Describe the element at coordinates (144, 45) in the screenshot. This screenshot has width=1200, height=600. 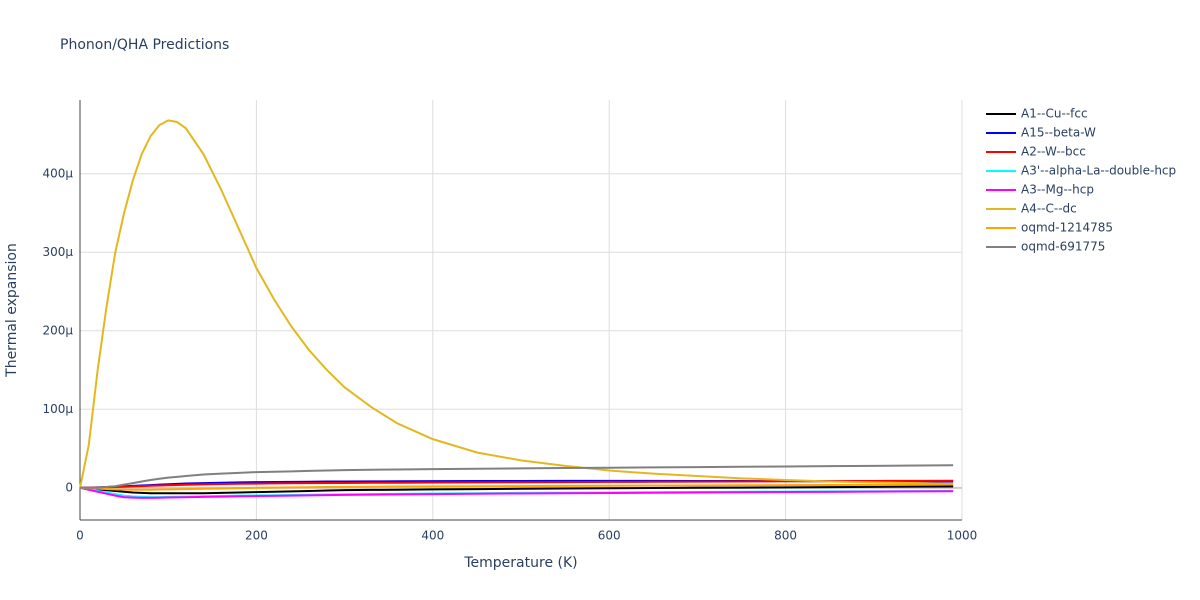
I see `chart-title: Phonon/QHA Predictions` at that location.